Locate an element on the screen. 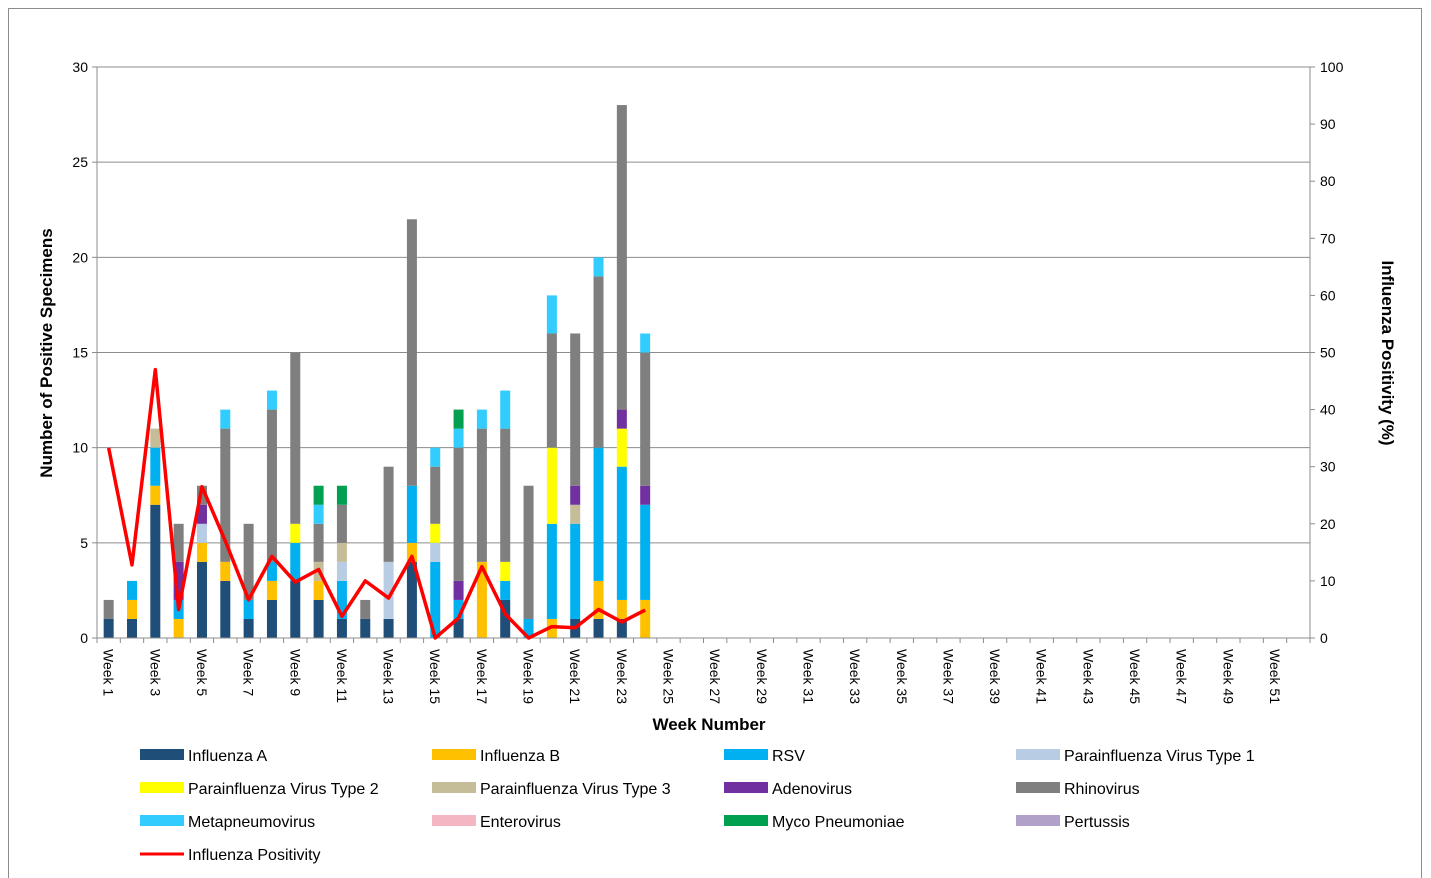 The height and width of the screenshot is (878, 1431). x-tick-label: Week 37 is located at coordinates (948, 676).